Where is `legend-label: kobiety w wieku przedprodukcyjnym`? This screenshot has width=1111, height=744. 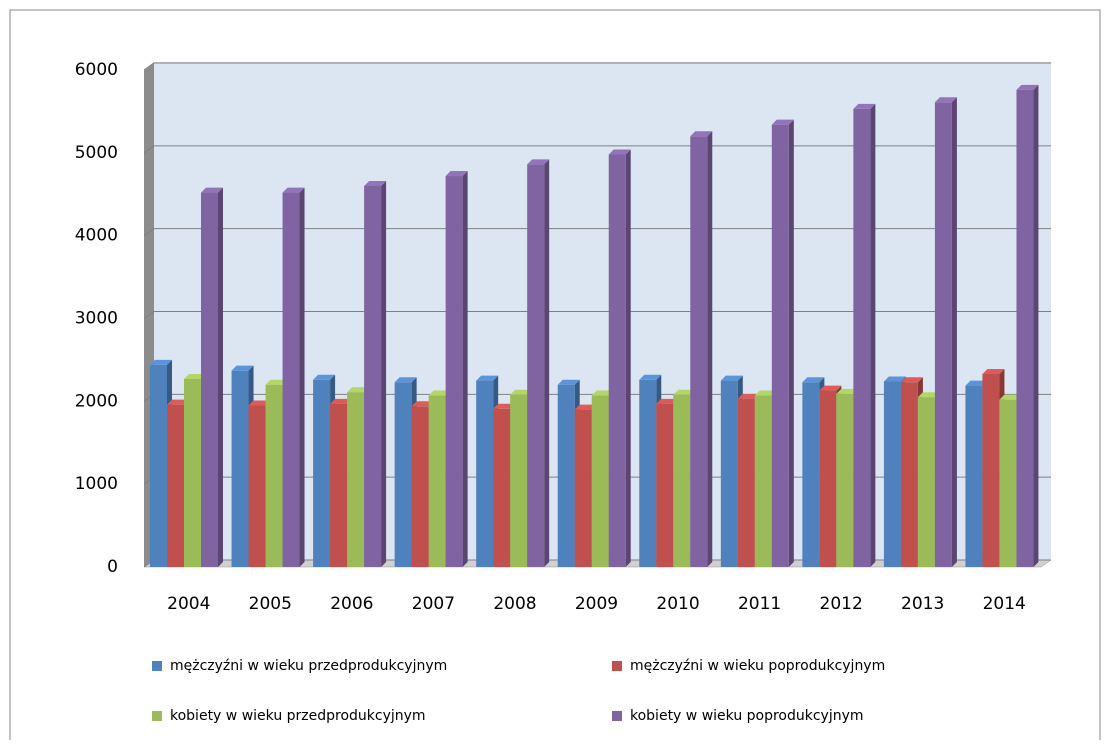 legend-label: kobiety w wieku przedprodukcyjnym is located at coordinates (298, 716).